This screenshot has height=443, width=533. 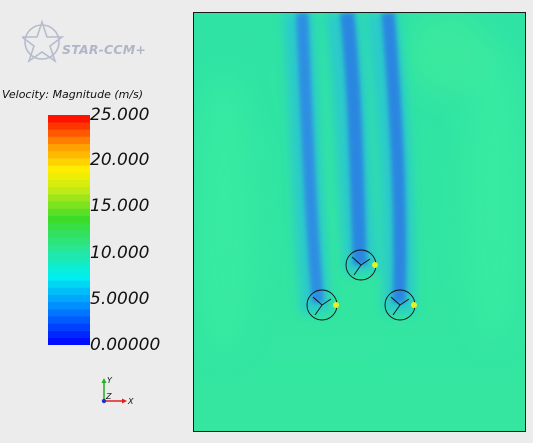 I want to click on tick-label-5: 5.0000, so click(x=120, y=299).